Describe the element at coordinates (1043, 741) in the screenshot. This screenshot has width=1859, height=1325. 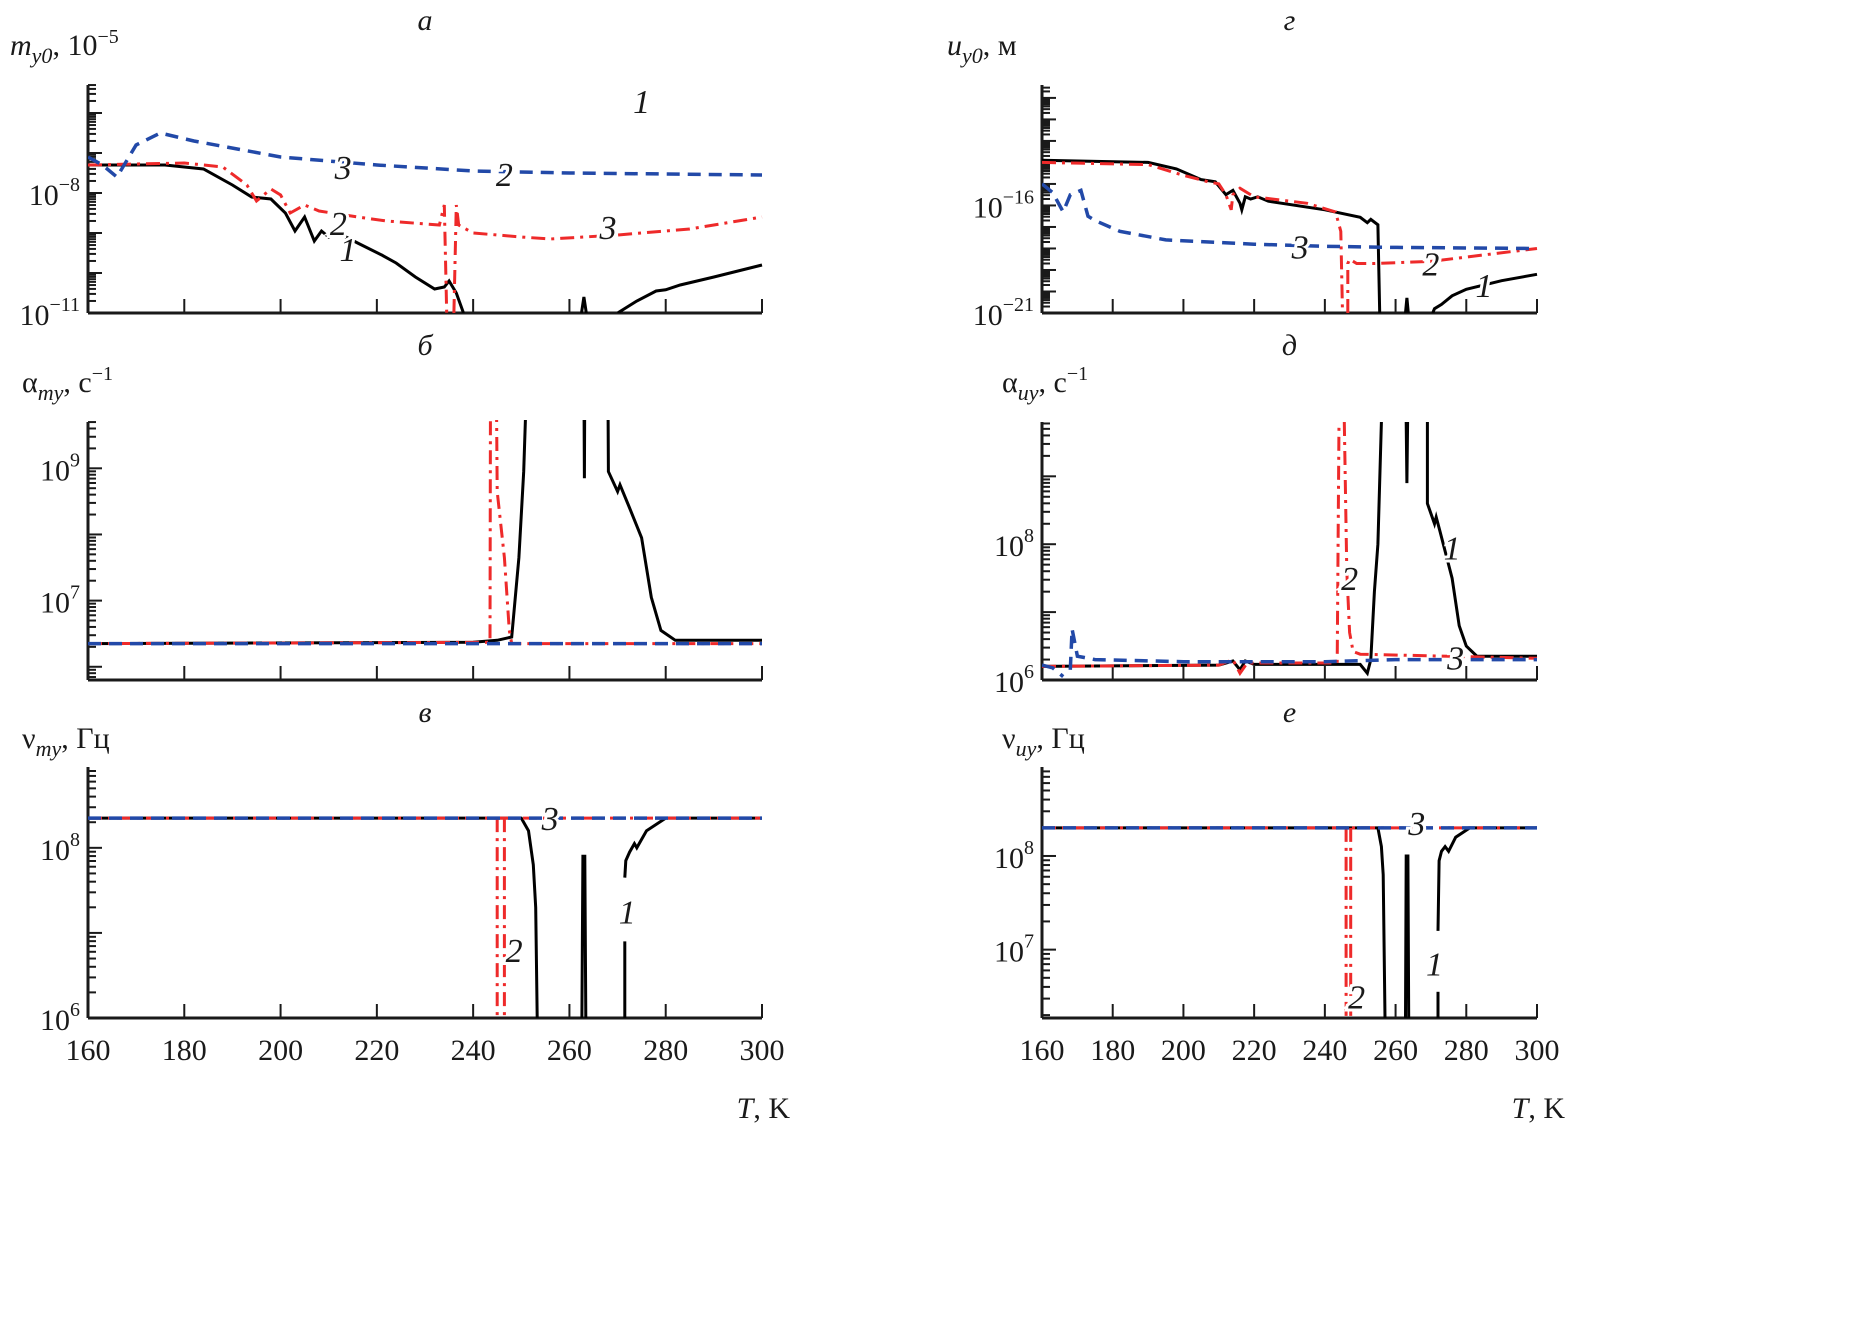
I see `y-axis-label: νuy, Гц` at that location.